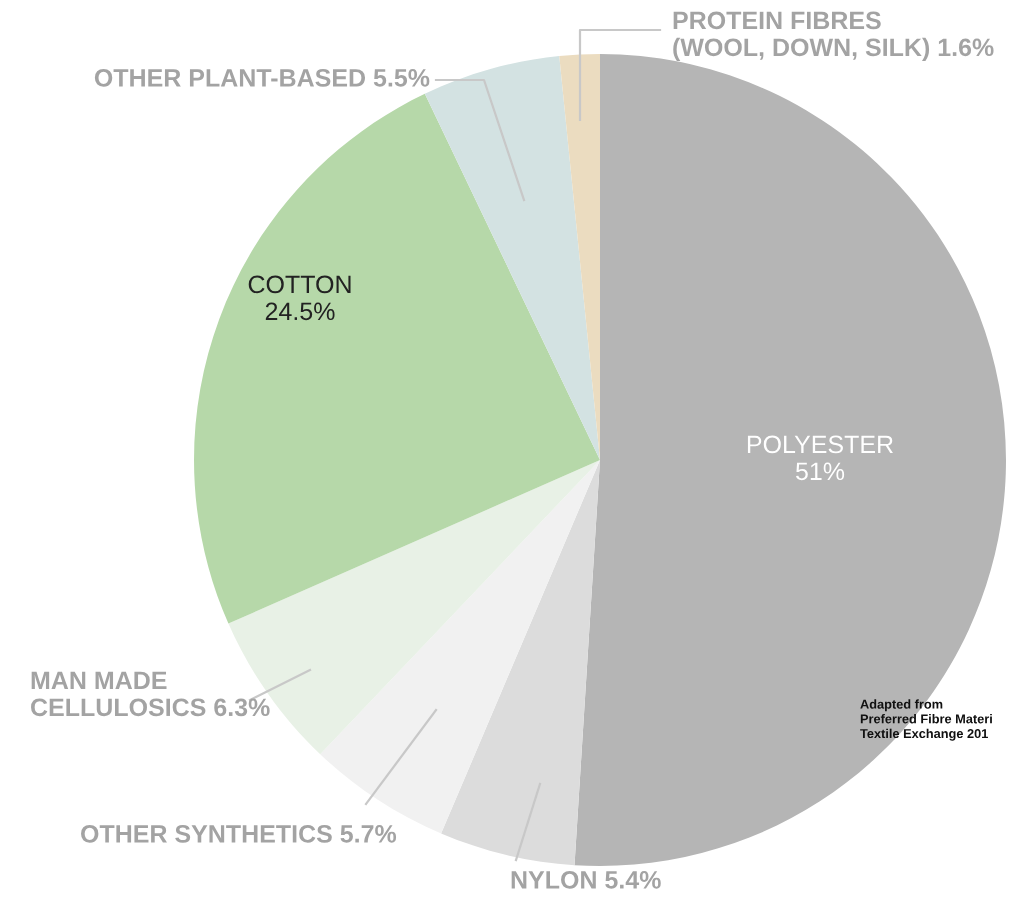  I want to click on slice-label: MAN MADE CELLULOSICS 6.3%, so click(150, 694).